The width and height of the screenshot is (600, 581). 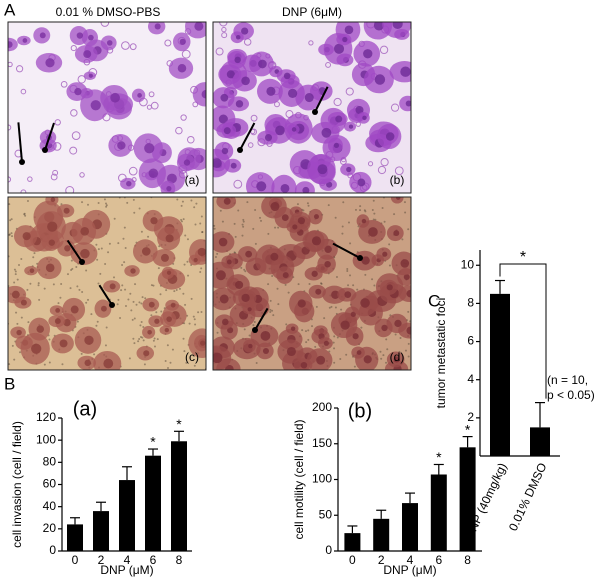 I want to click on x-tick-label: 8, so click(x=179, y=560).